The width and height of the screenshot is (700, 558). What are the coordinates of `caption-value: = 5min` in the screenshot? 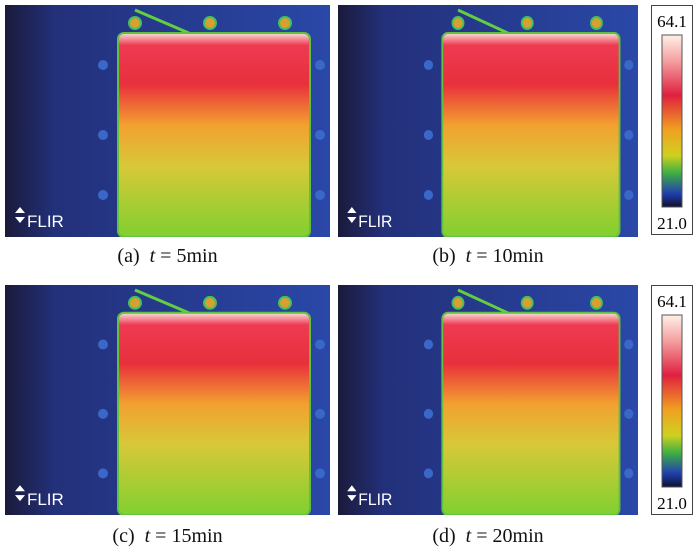 It's located at (189, 256).